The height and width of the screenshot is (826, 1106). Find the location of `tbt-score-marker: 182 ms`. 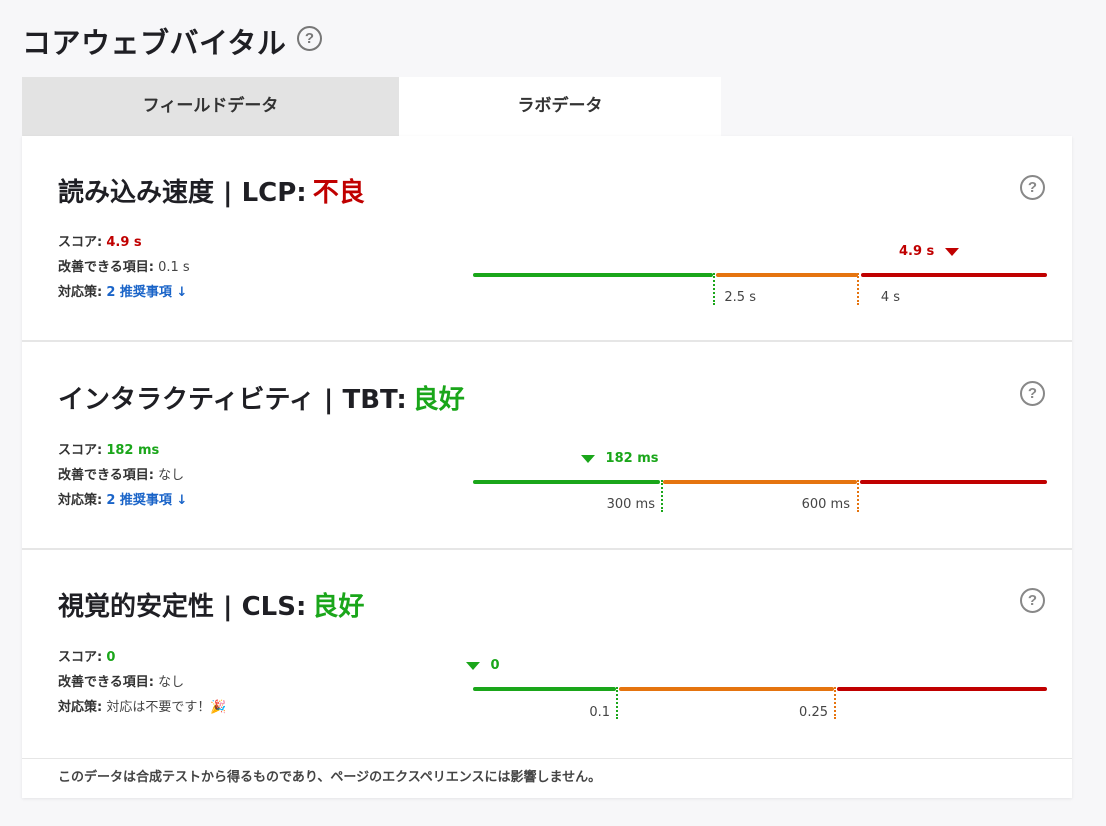

tbt-score-marker: 182 ms is located at coordinates (619, 458).